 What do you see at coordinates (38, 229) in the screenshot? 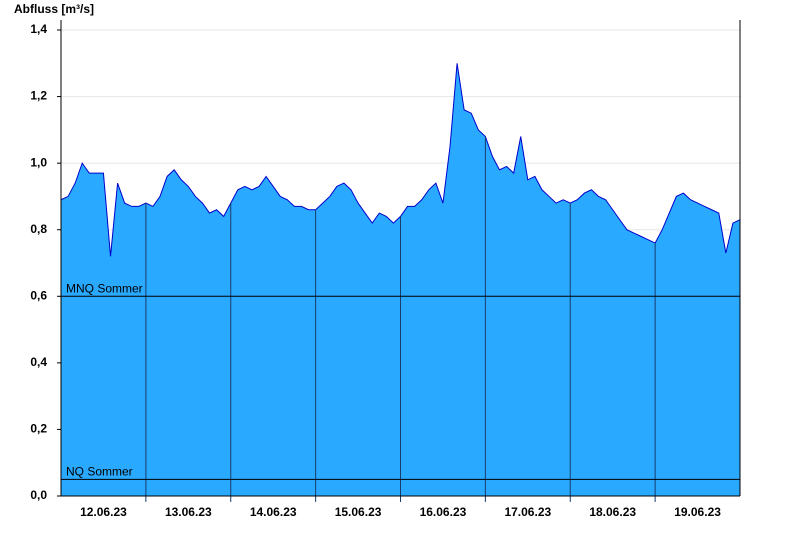
I see `y-tick-label: 0,8` at bounding box center [38, 229].